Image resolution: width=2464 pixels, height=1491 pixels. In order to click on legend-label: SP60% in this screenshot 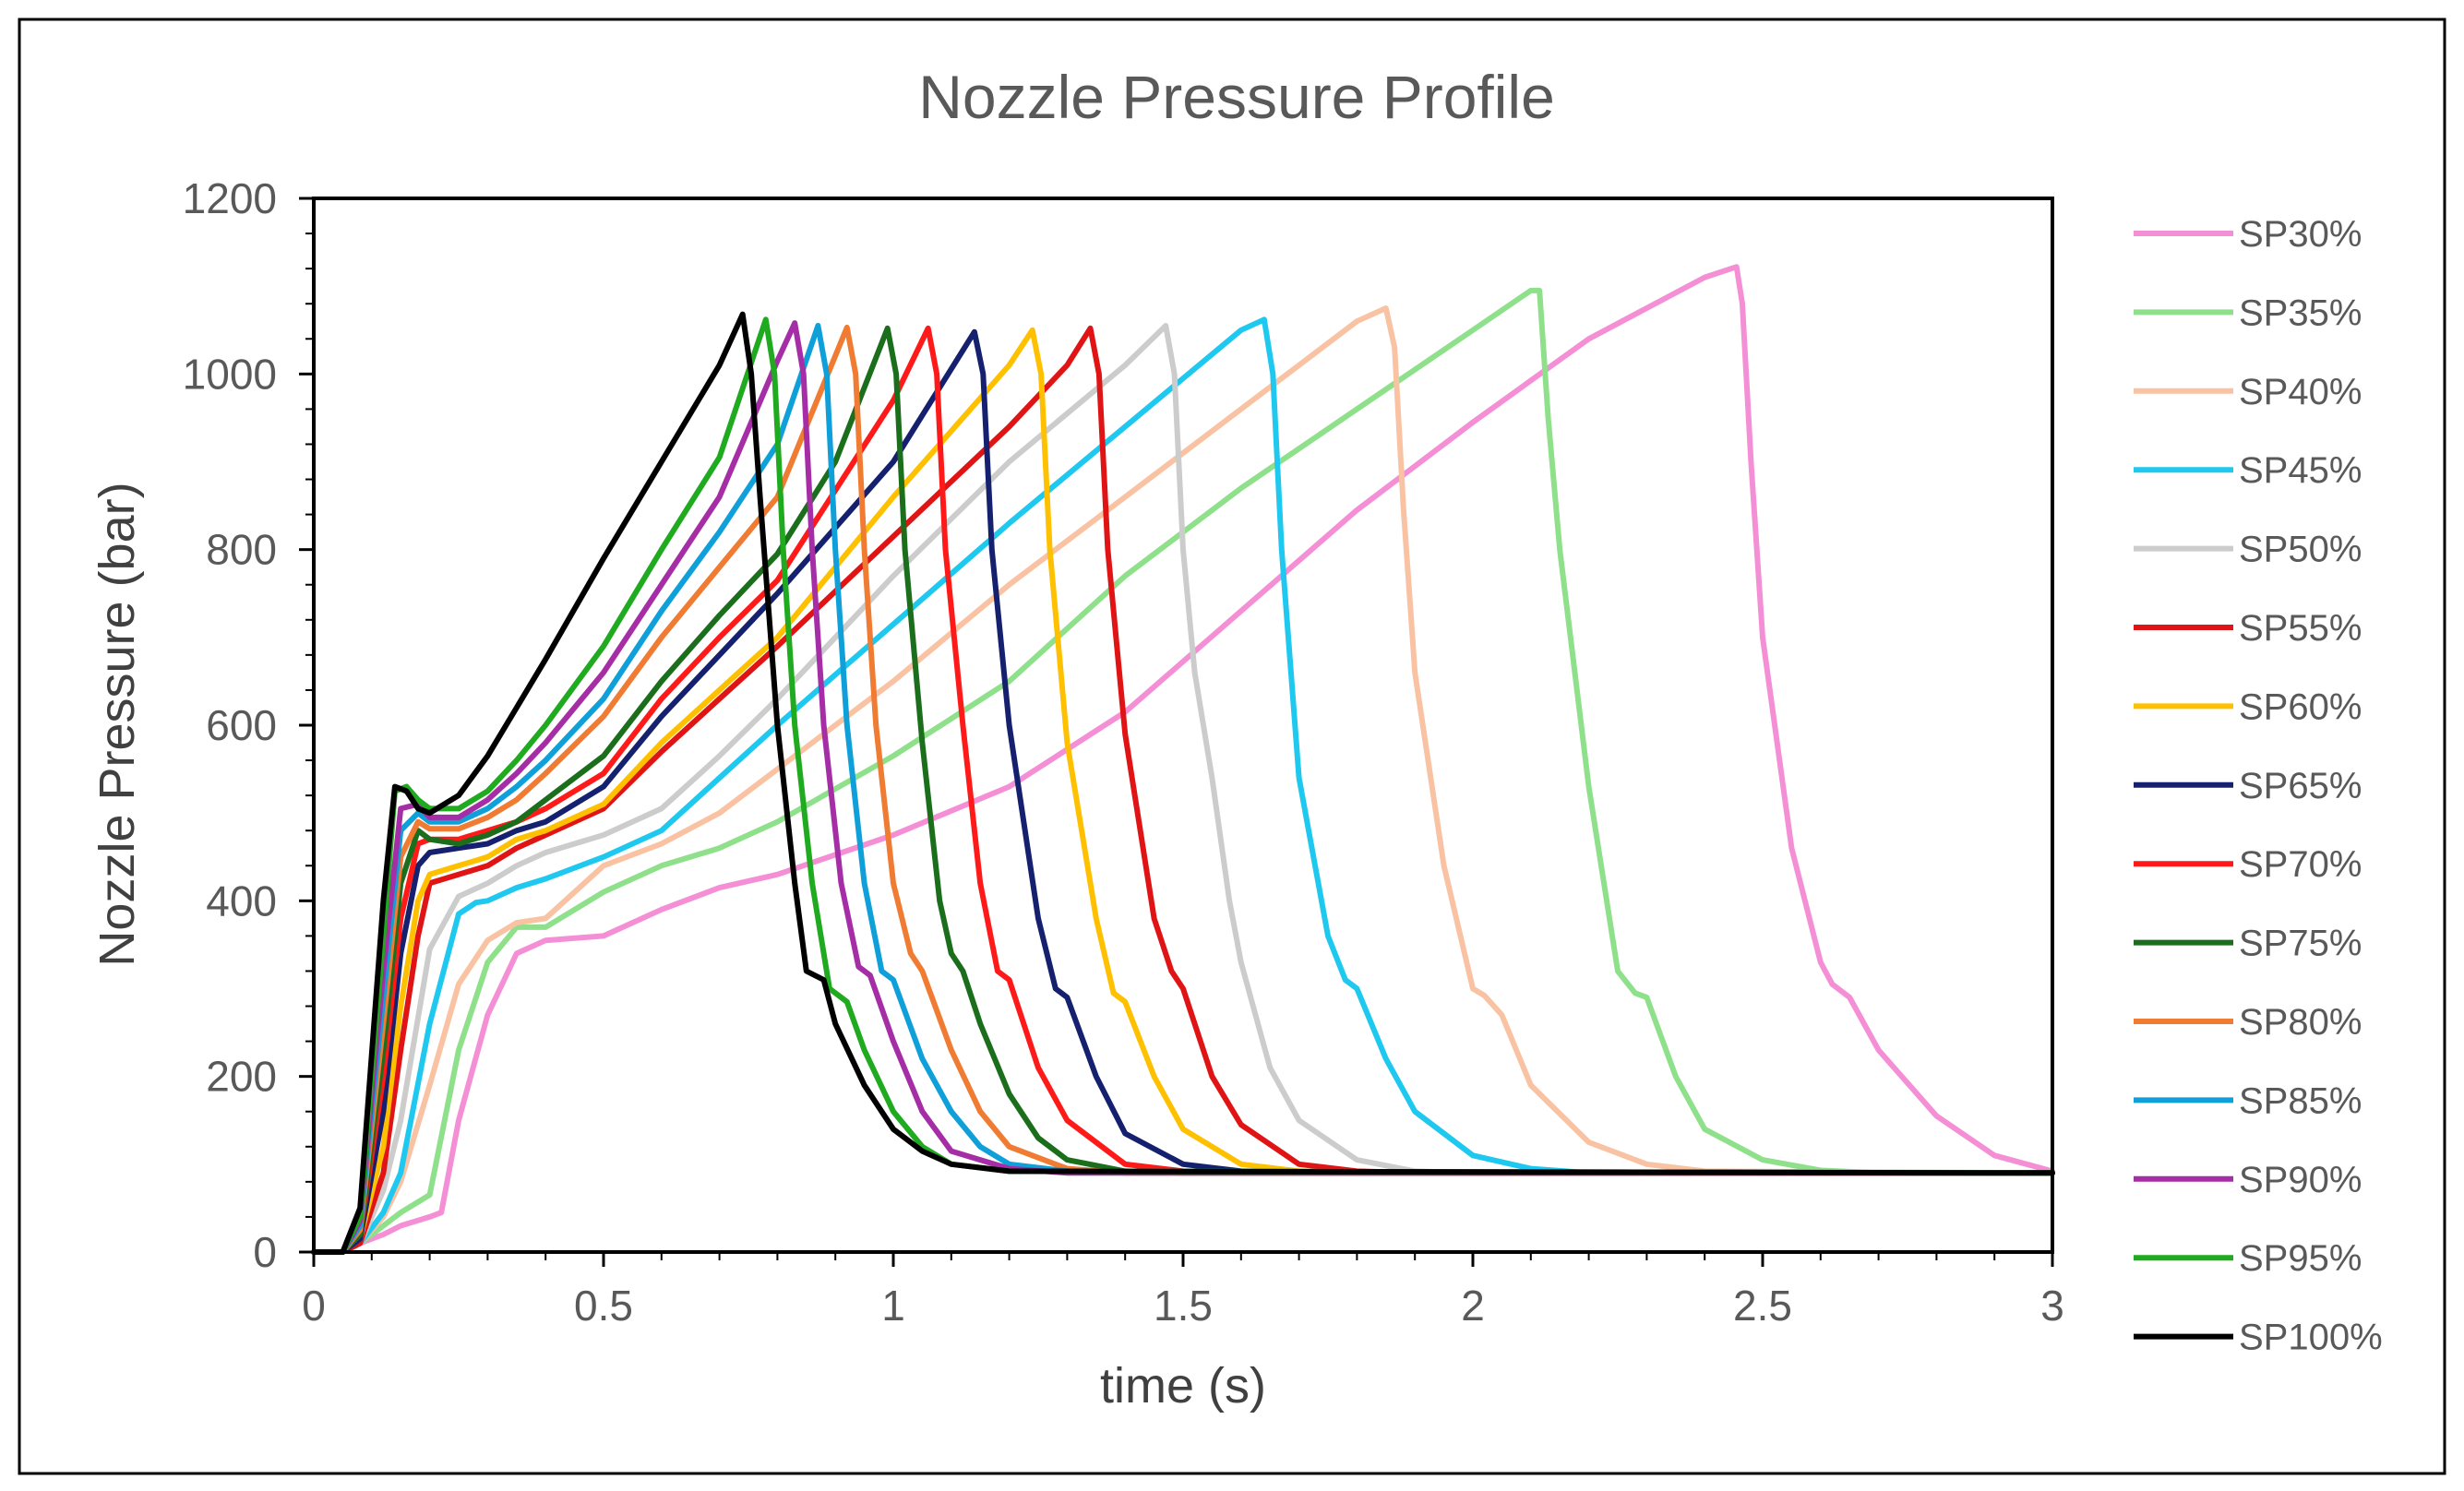, I will do `click(2300, 707)`.